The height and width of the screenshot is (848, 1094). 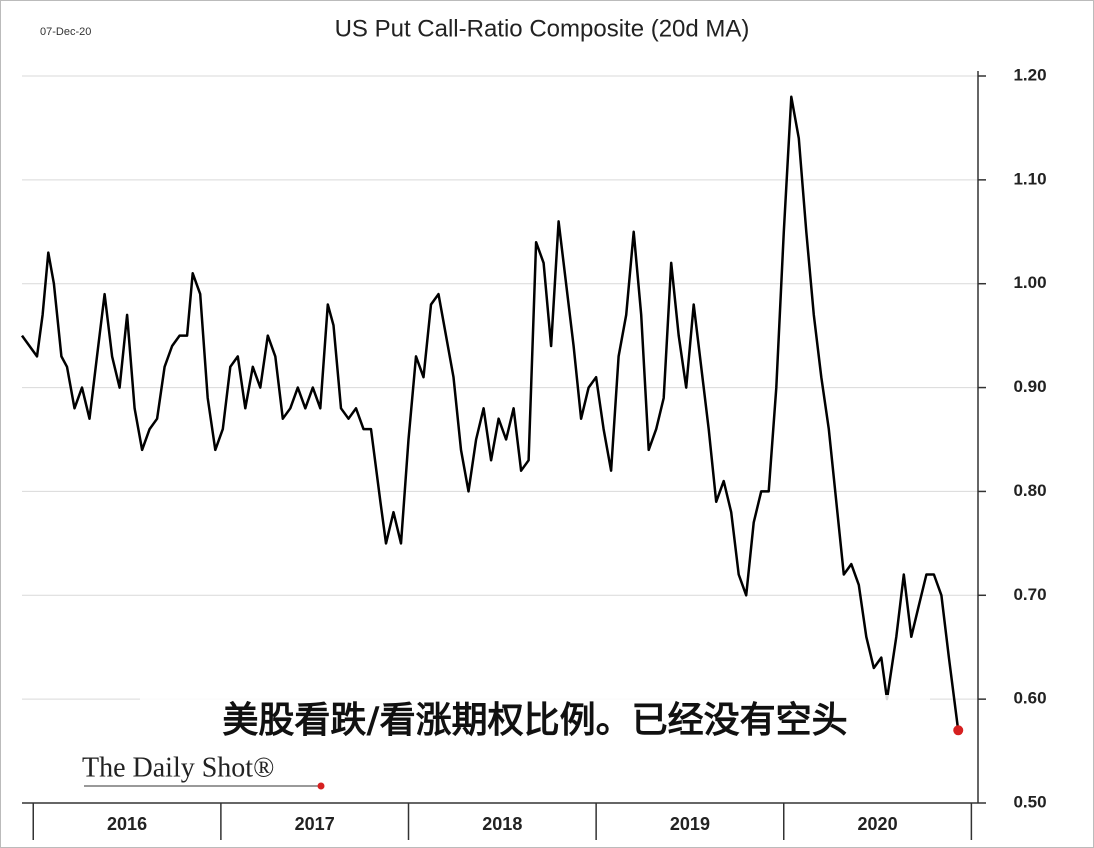 I want to click on annotation-bg, so click(x=535, y=722).